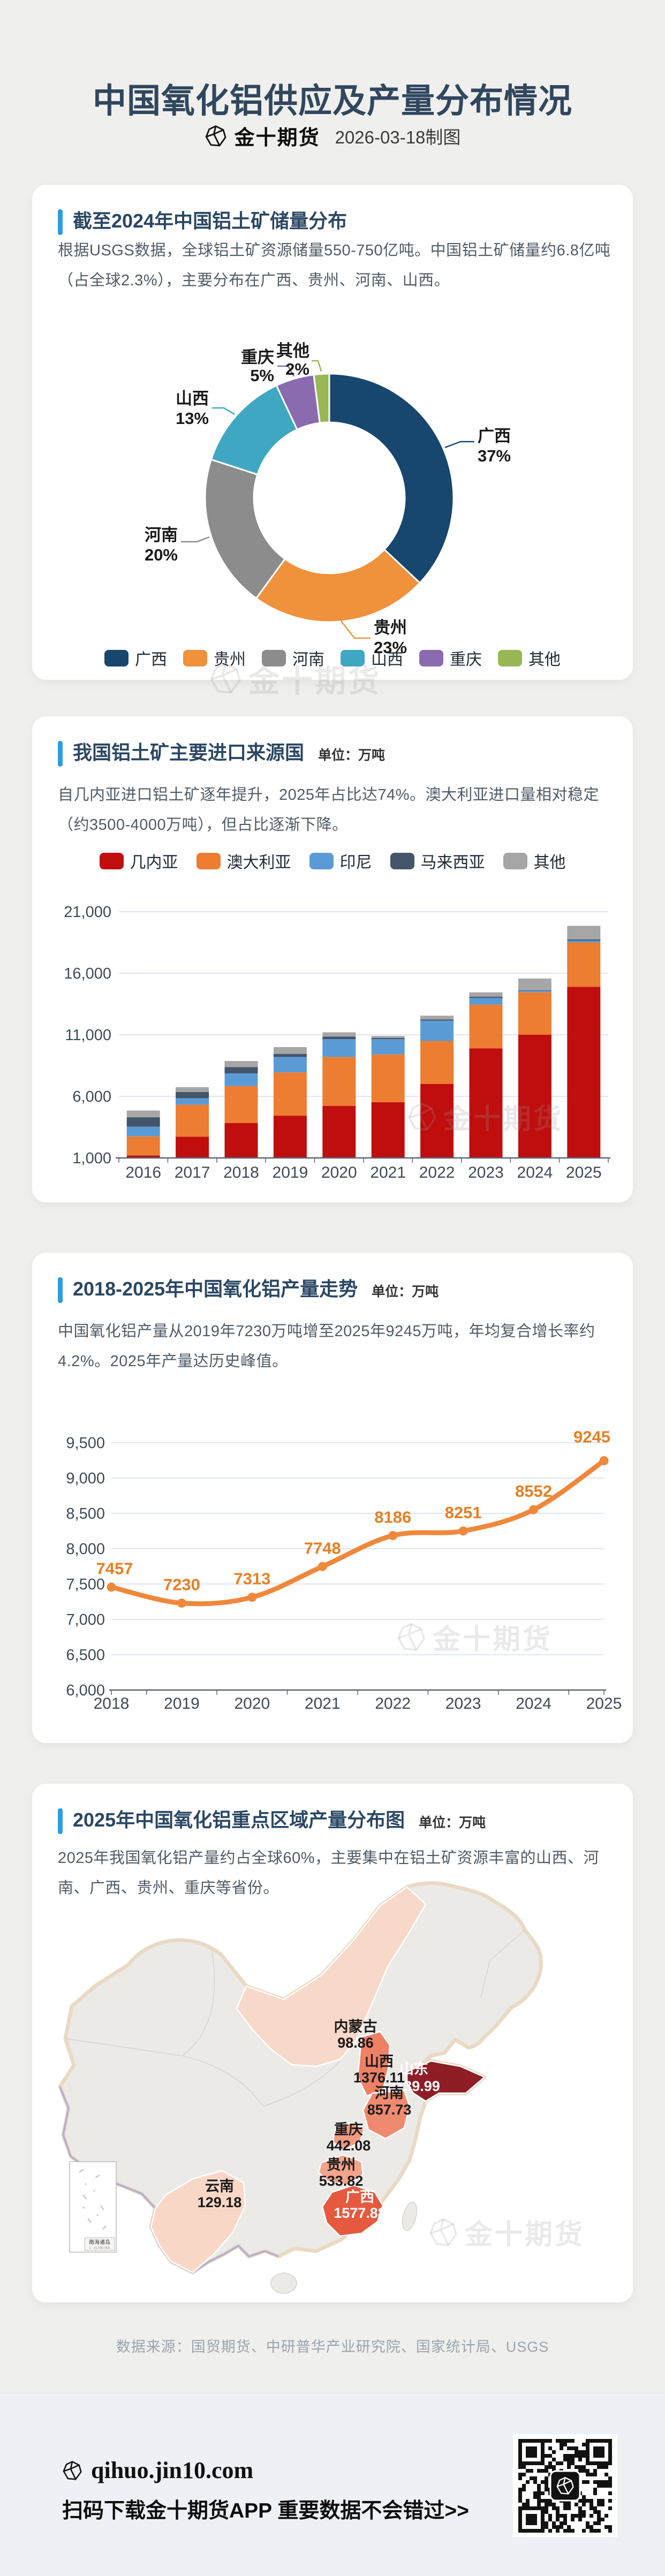 The height and width of the screenshot is (2576, 665). Describe the element at coordinates (230, 660) in the screenshot. I see `legend-label: 贵州` at that location.